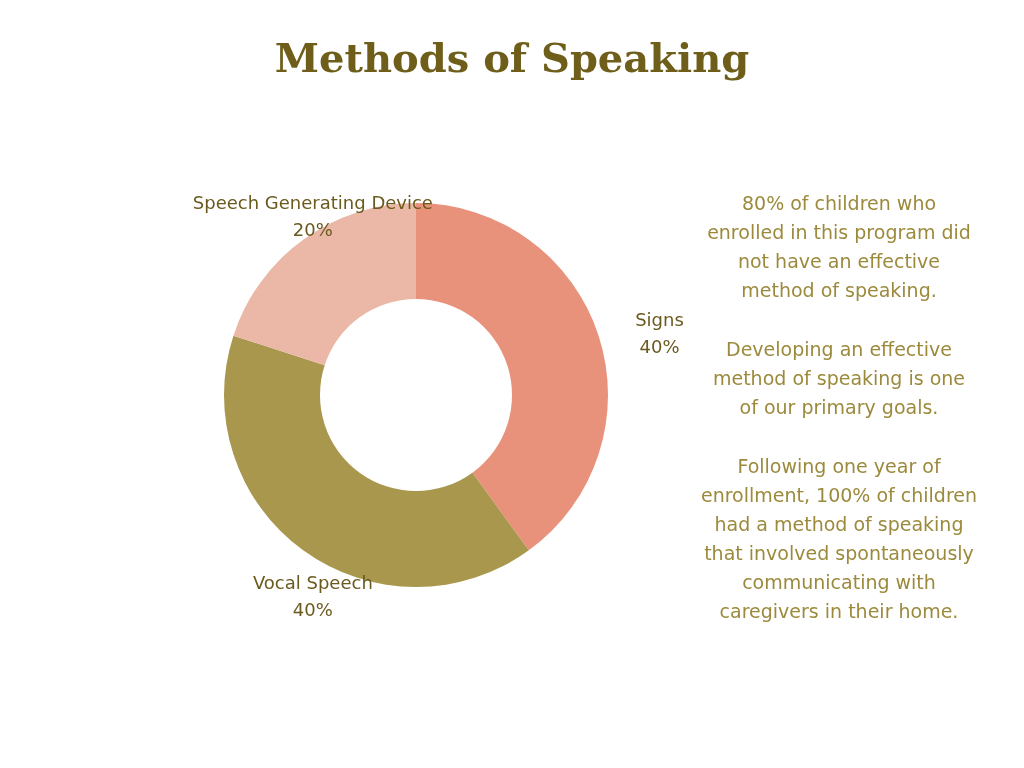 The width and height of the screenshot is (1024, 768). What do you see at coordinates (312, 202) in the screenshot?
I see `slice-label: Speech Generating Device` at bounding box center [312, 202].